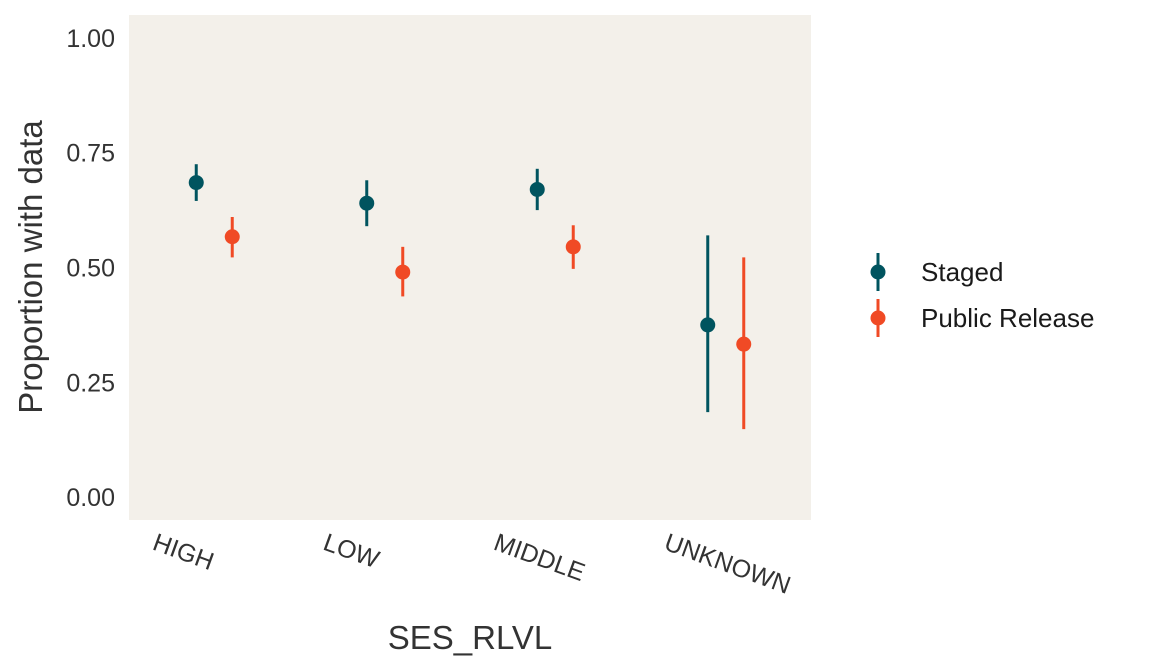 This screenshot has height=672, width=1152. What do you see at coordinates (470, 637) in the screenshot?
I see `x-axis-title: SES_RLVL` at bounding box center [470, 637].